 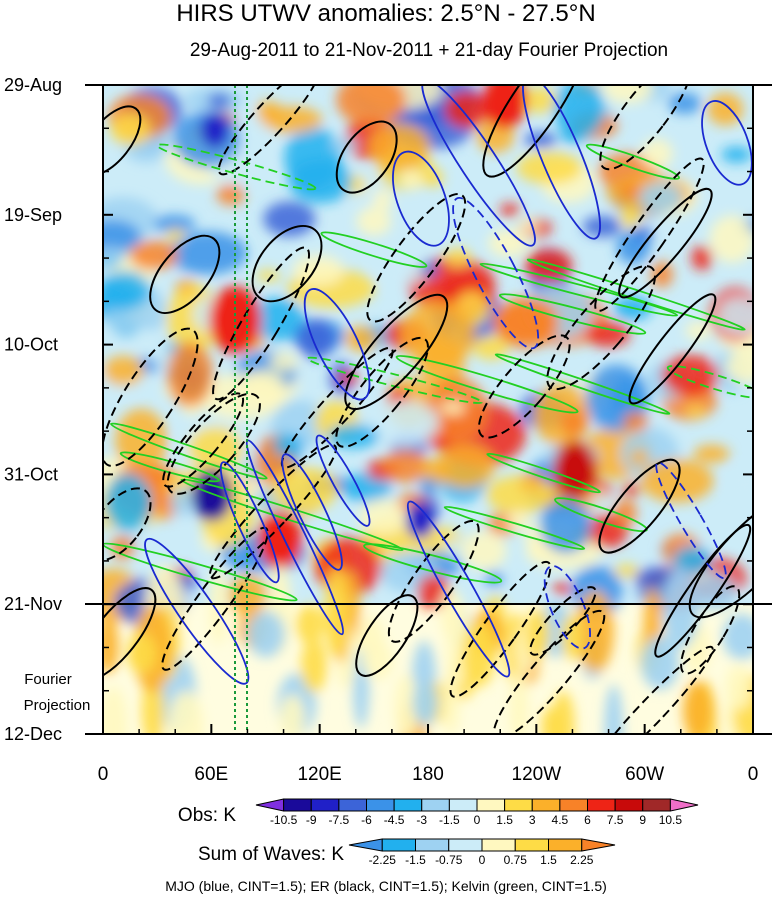 I want to click on colorbar-level-label: -3, so click(x=421, y=820).